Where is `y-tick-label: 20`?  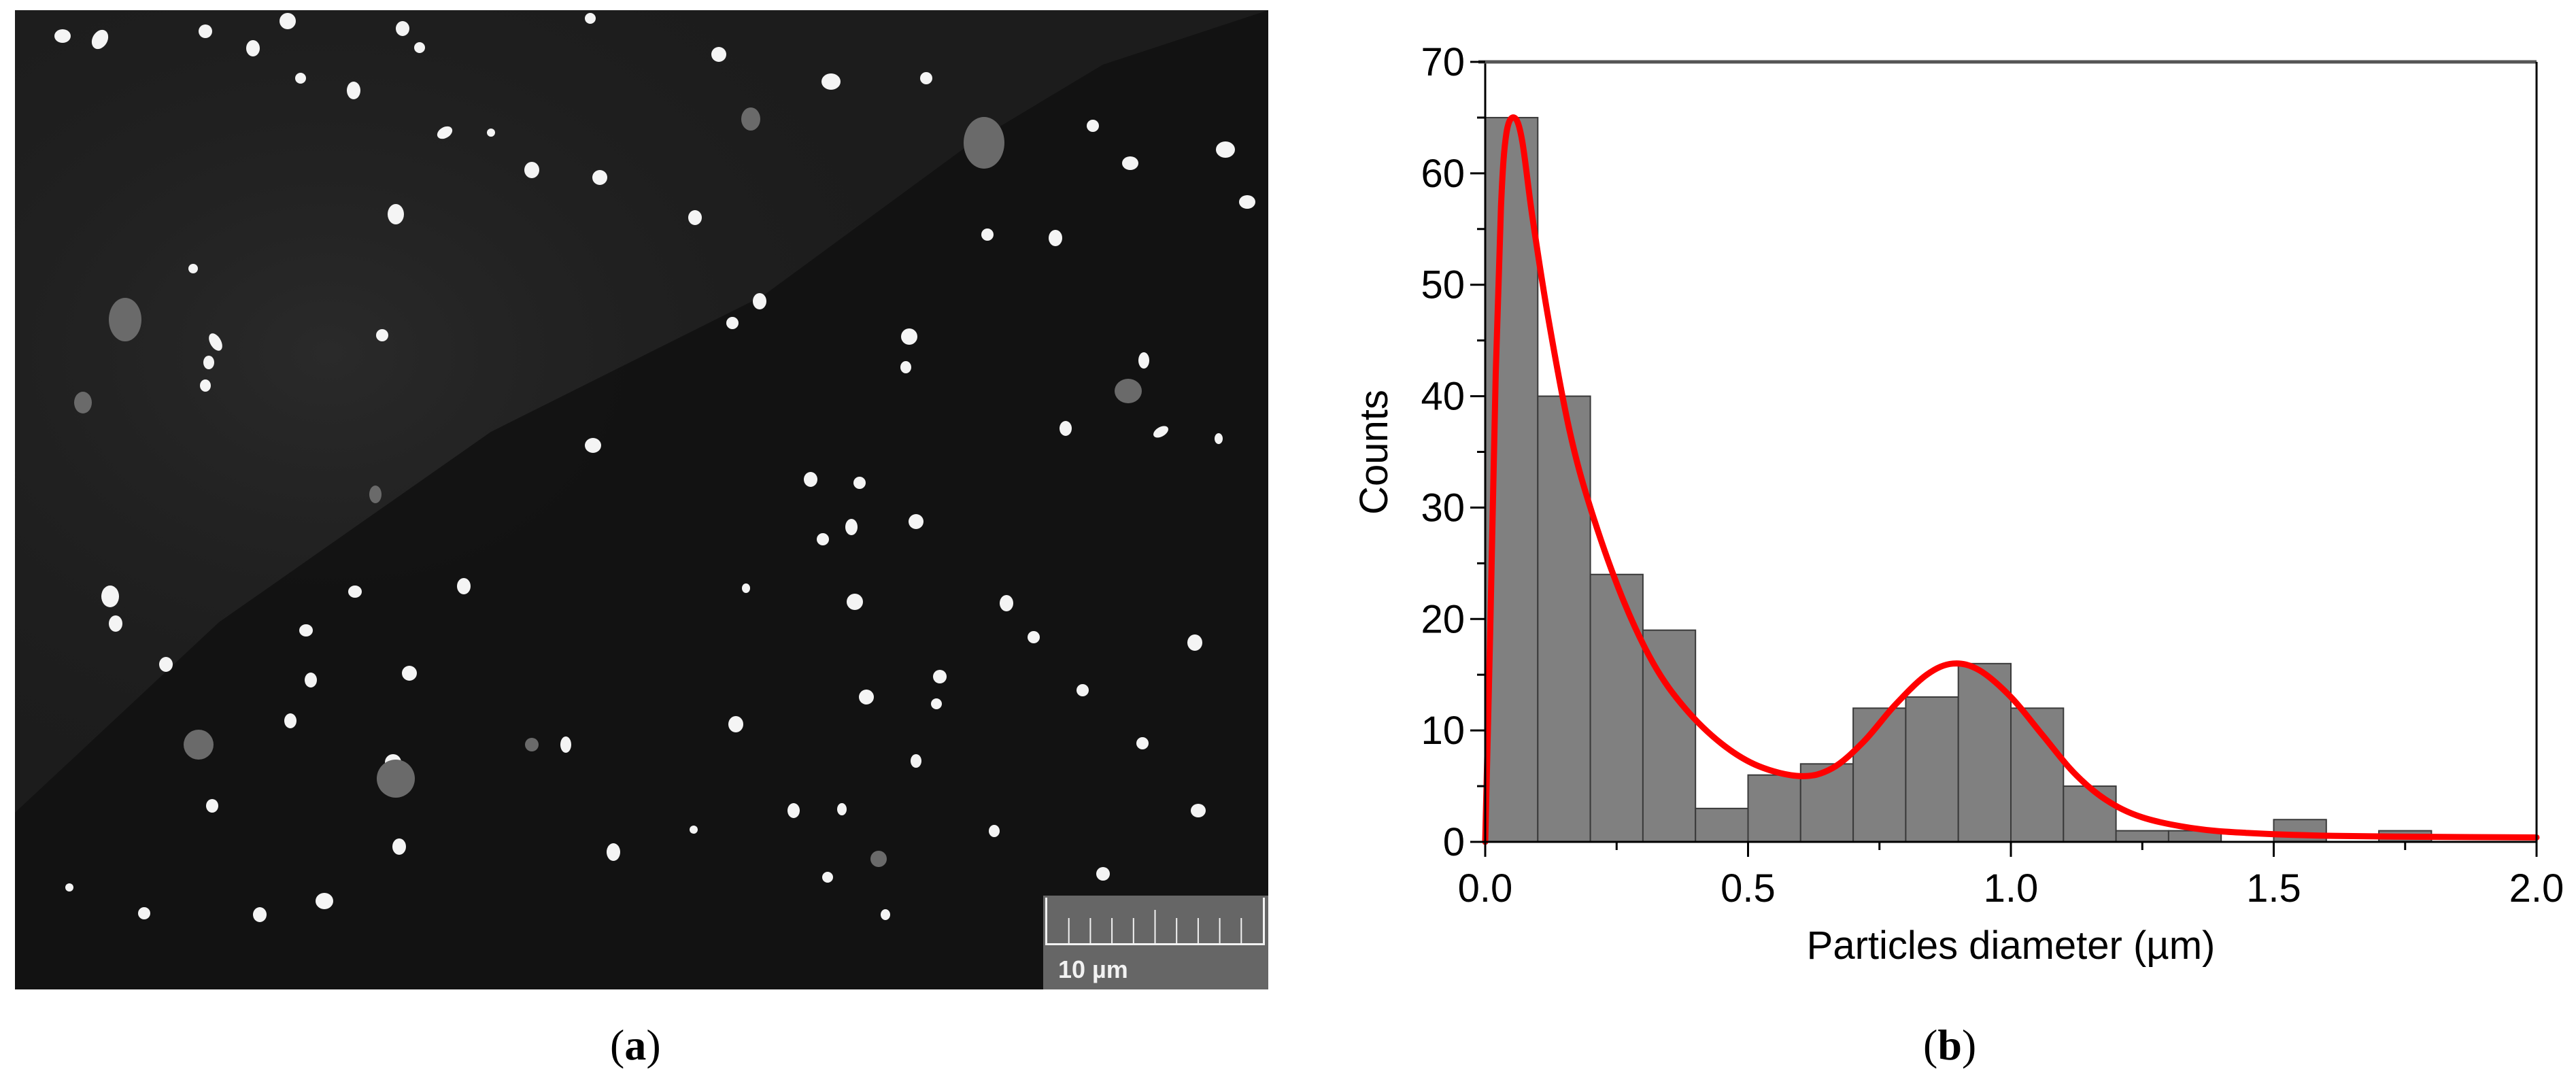 y-tick-label: 20 is located at coordinates (1443, 619).